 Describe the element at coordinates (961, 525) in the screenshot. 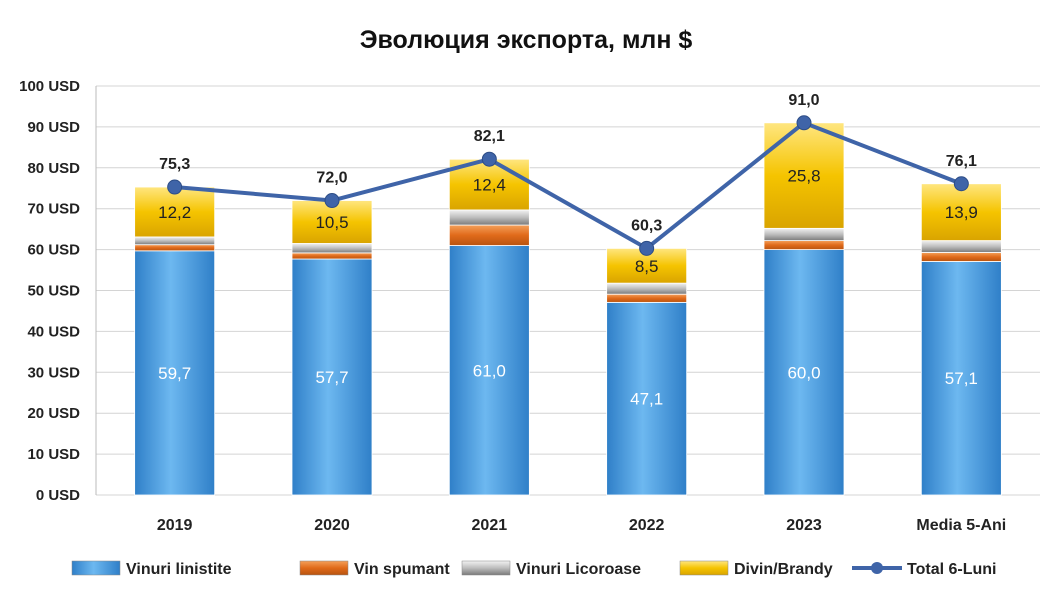

I see `x-tick-label: Media 5-Ani` at that location.